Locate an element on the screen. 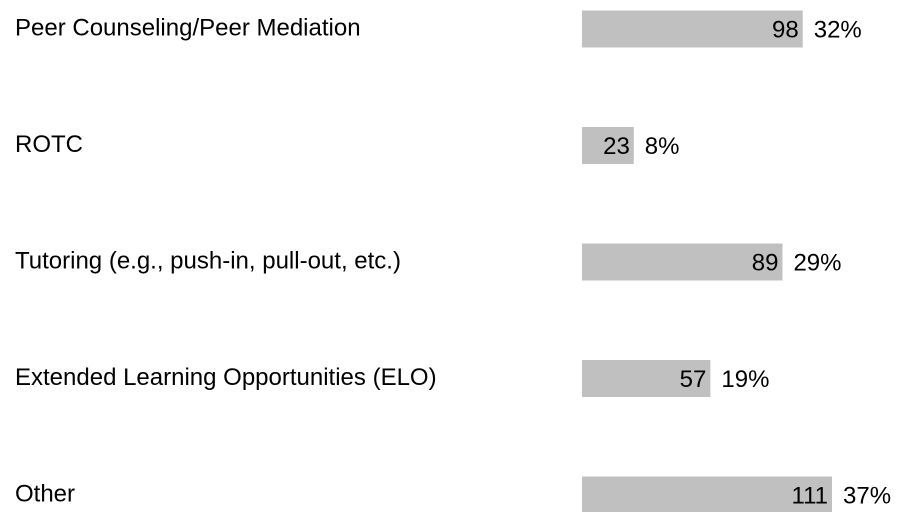 The width and height of the screenshot is (915, 517). percent-label: 29% is located at coordinates (817, 262).